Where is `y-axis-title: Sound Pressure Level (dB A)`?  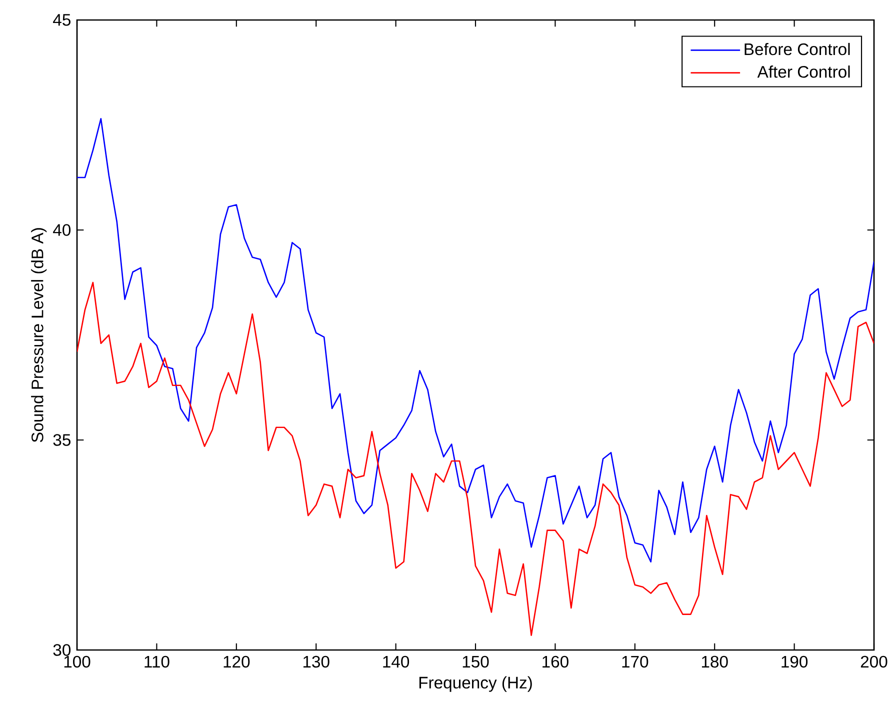 y-axis-title: Sound Pressure Level (dB A) is located at coordinates (39, 335).